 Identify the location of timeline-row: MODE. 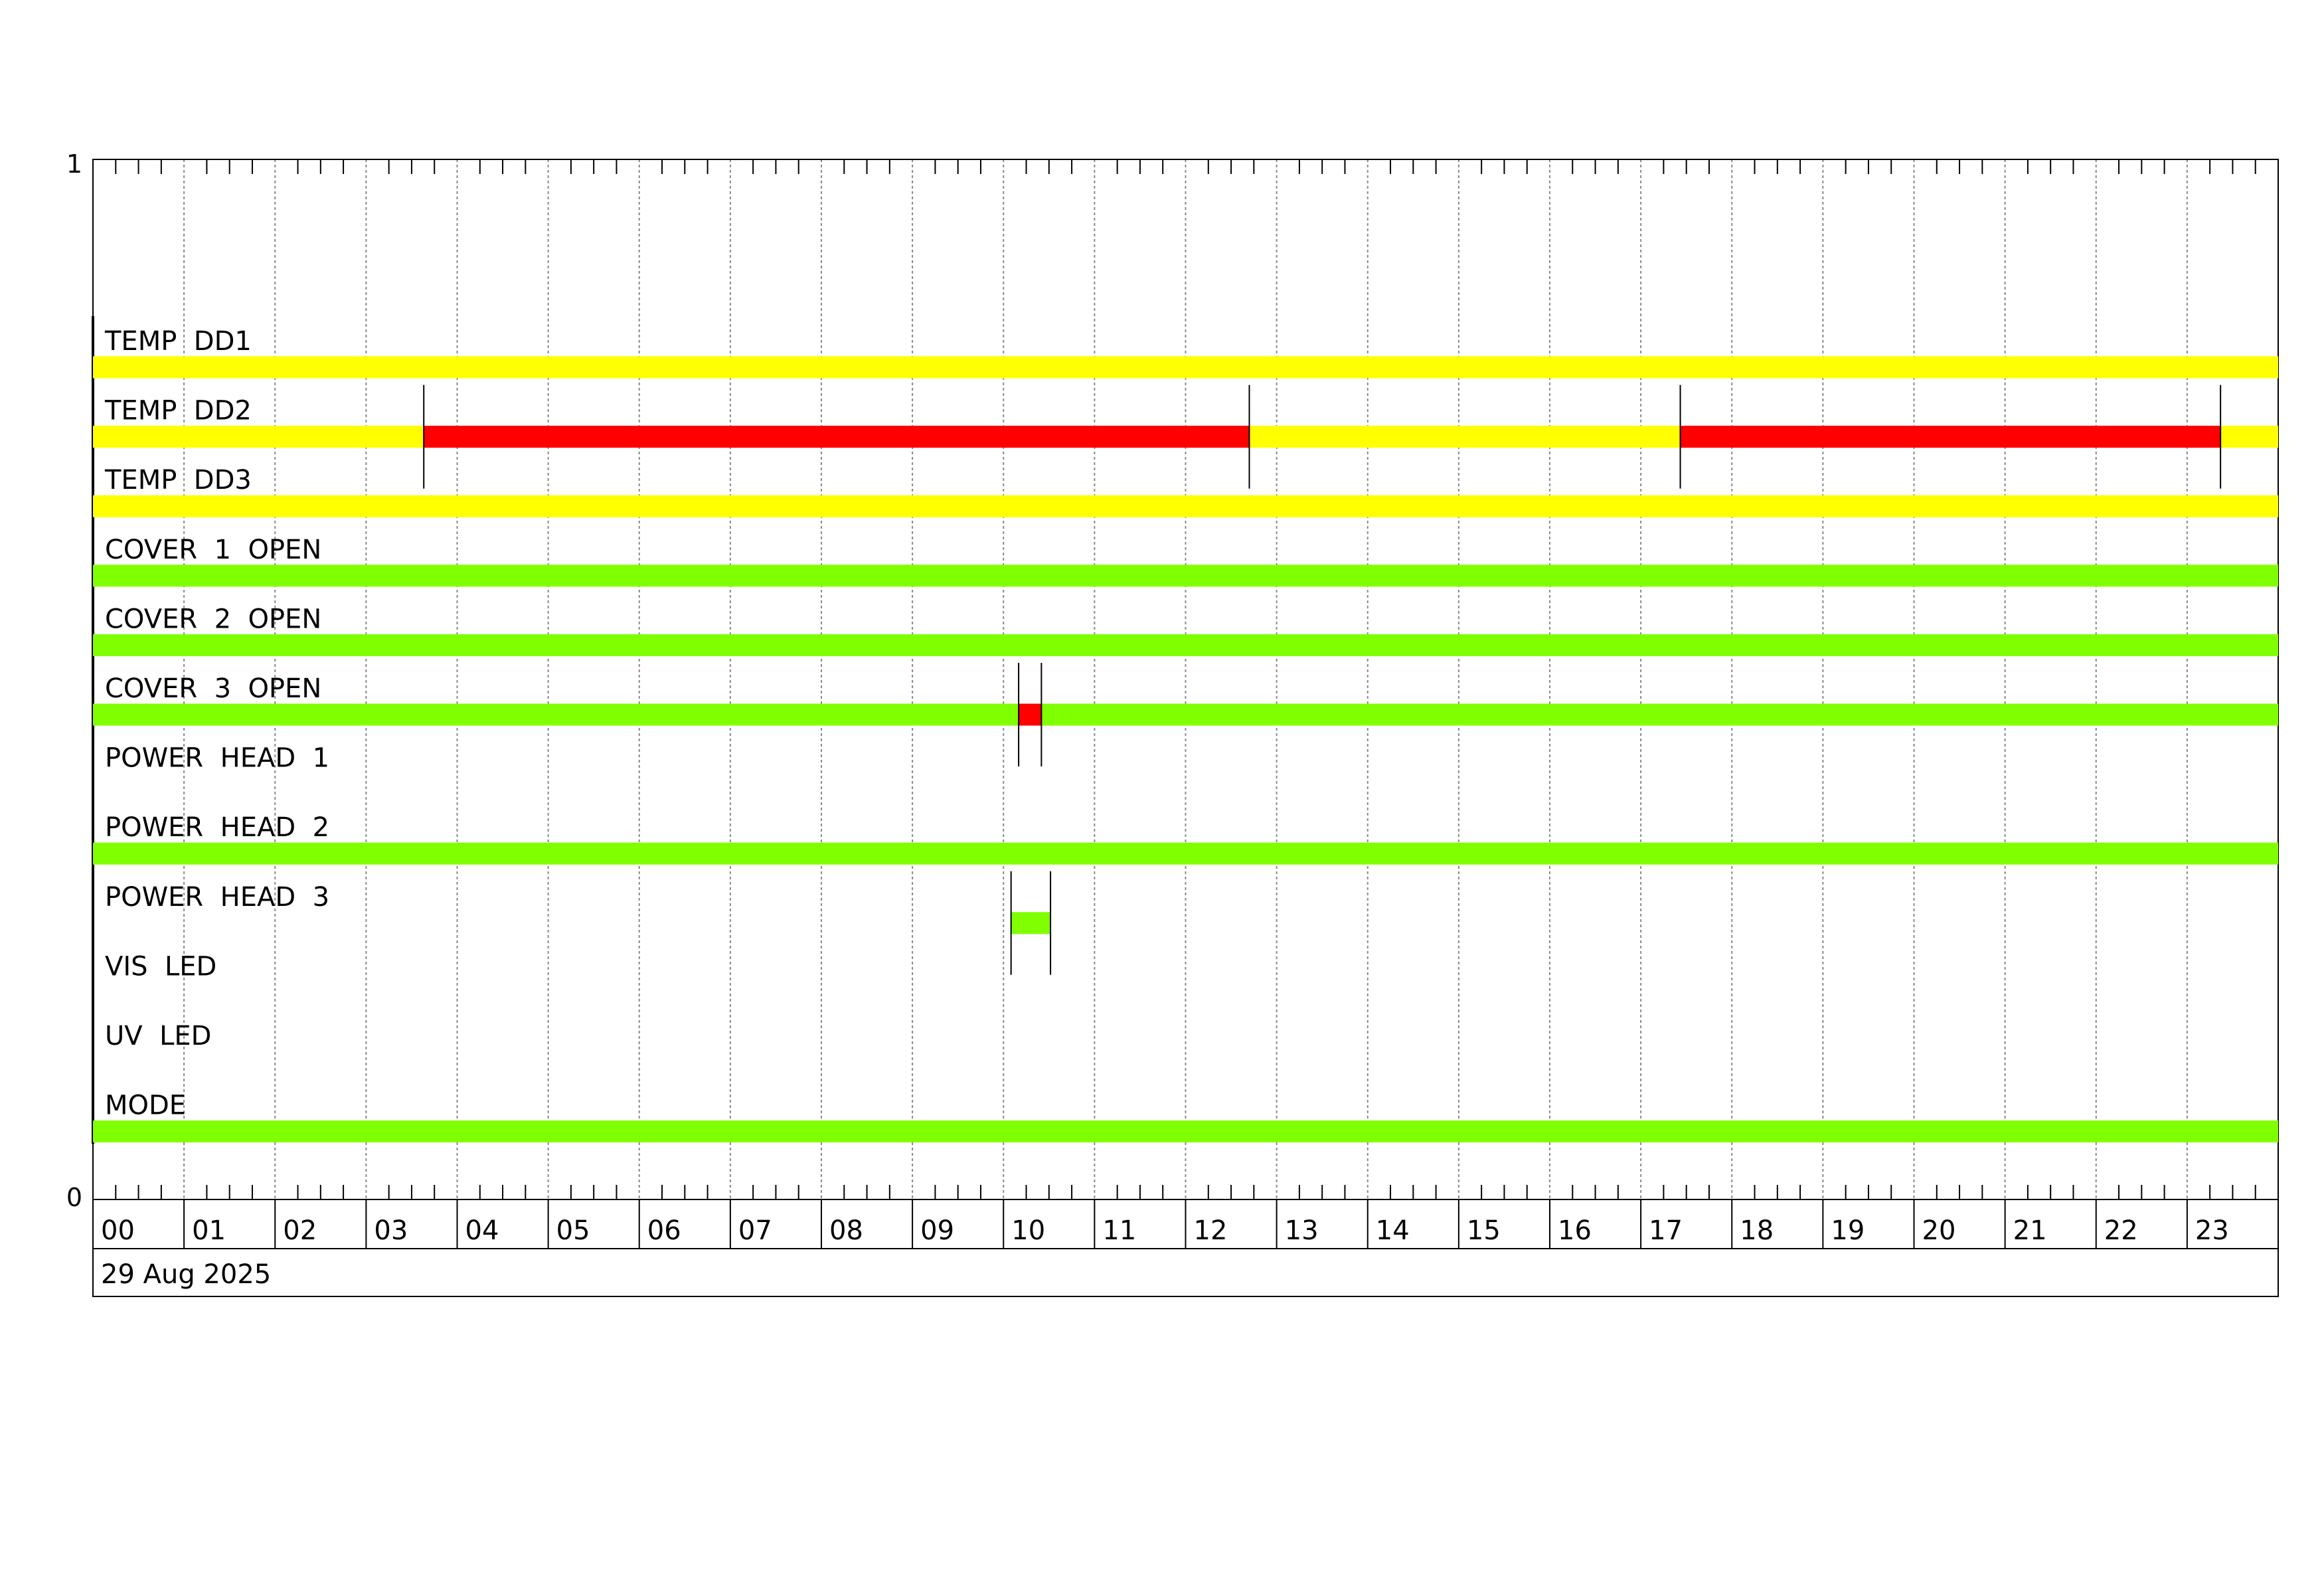
(1186, 1117).